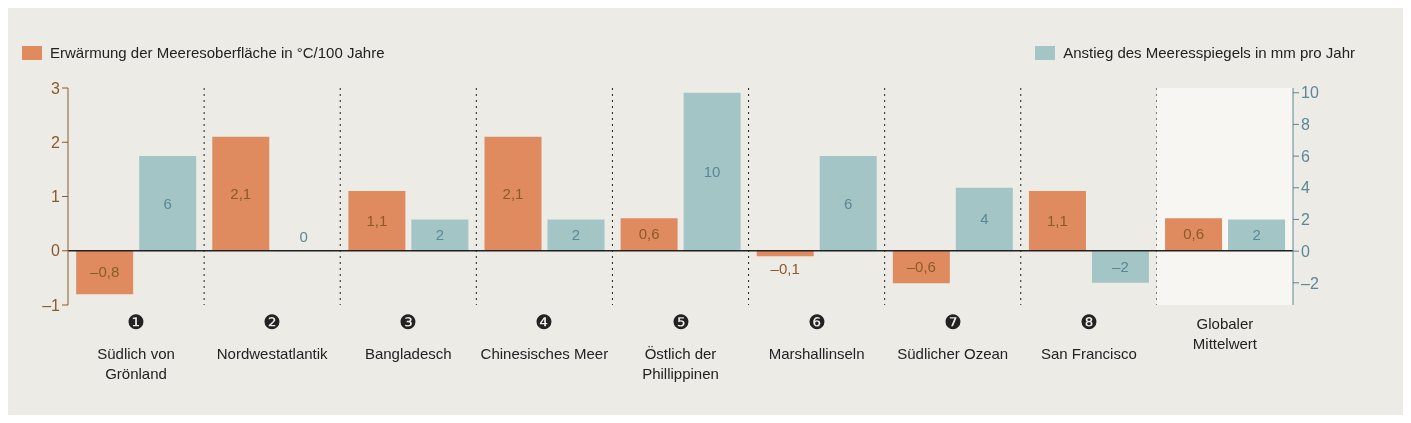 Image resolution: width=1411 pixels, height=423 pixels. Describe the element at coordinates (785, 269) in the screenshot. I see `data-label: –0,1` at that location.